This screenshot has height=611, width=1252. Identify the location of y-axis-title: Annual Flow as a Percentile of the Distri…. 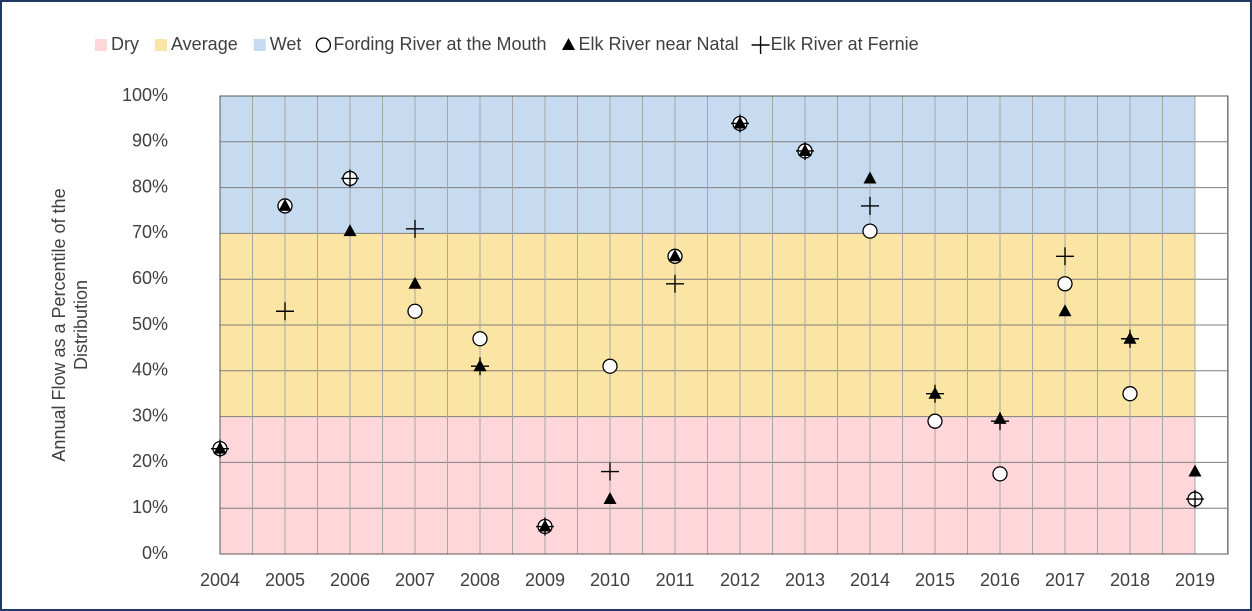
(70, 324).